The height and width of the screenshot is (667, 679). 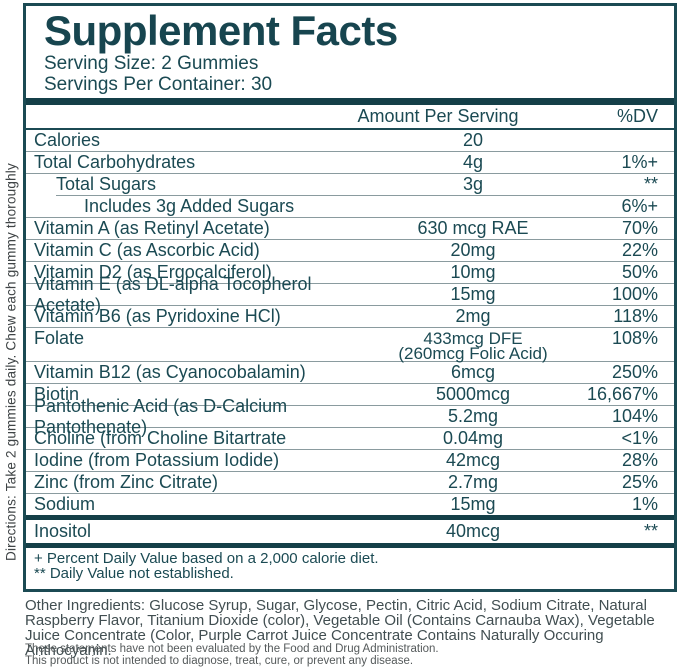 What do you see at coordinates (438, 116) in the screenshot?
I see `amount-column-header: Amount Per Serving` at bounding box center [438, 116].